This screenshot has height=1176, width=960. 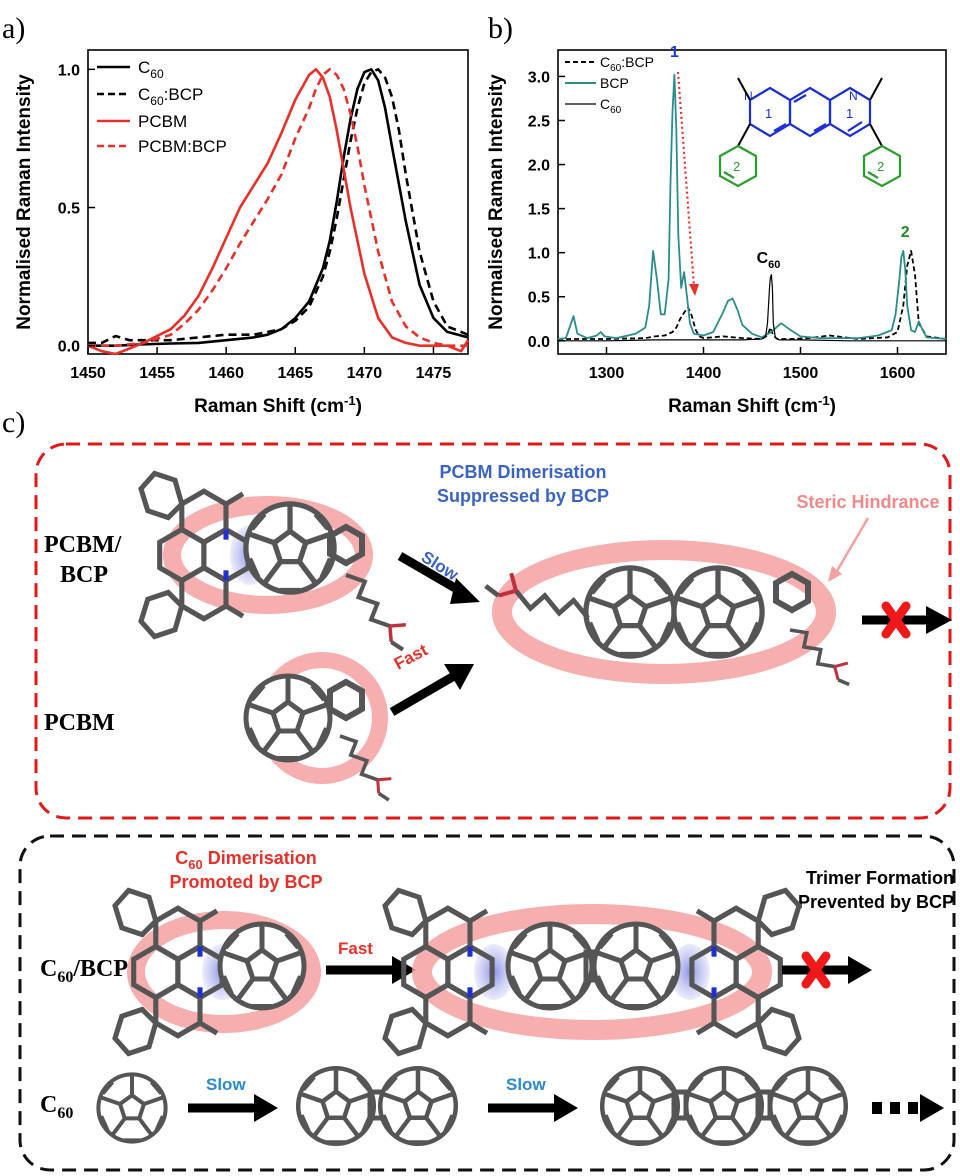 What do you see at coordinates (736, 166) in the screenshot?
I see `ring-label-2a: 2` at bounding box center [736, 166].